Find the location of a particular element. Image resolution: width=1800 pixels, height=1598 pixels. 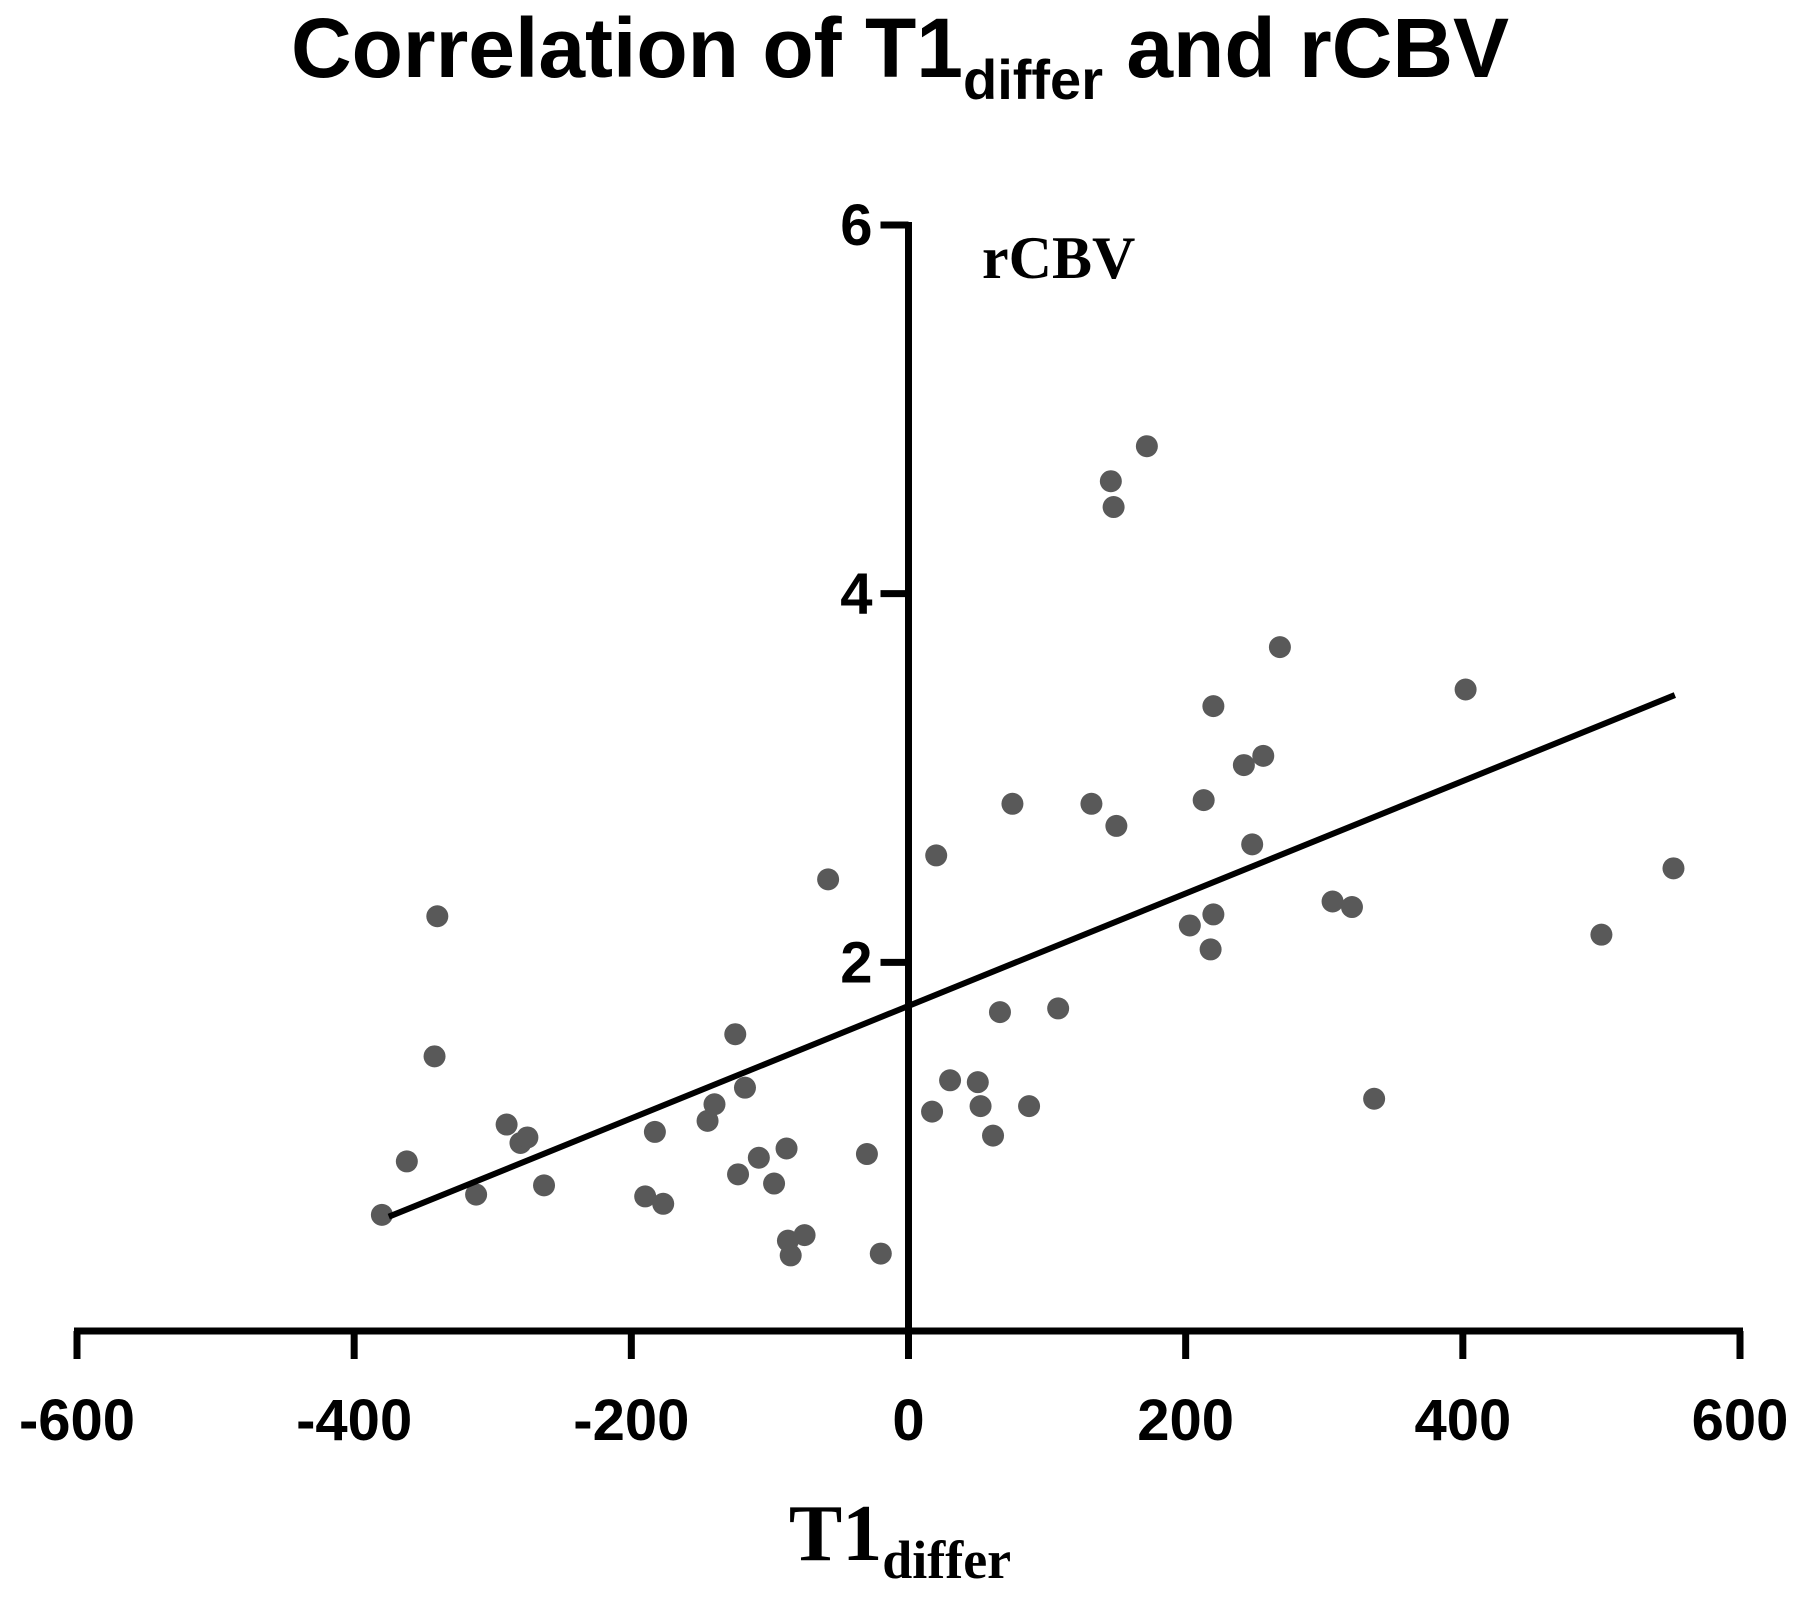

chart-title: Correlation of T1differ and rCBV is located at coordinates (900, 56).